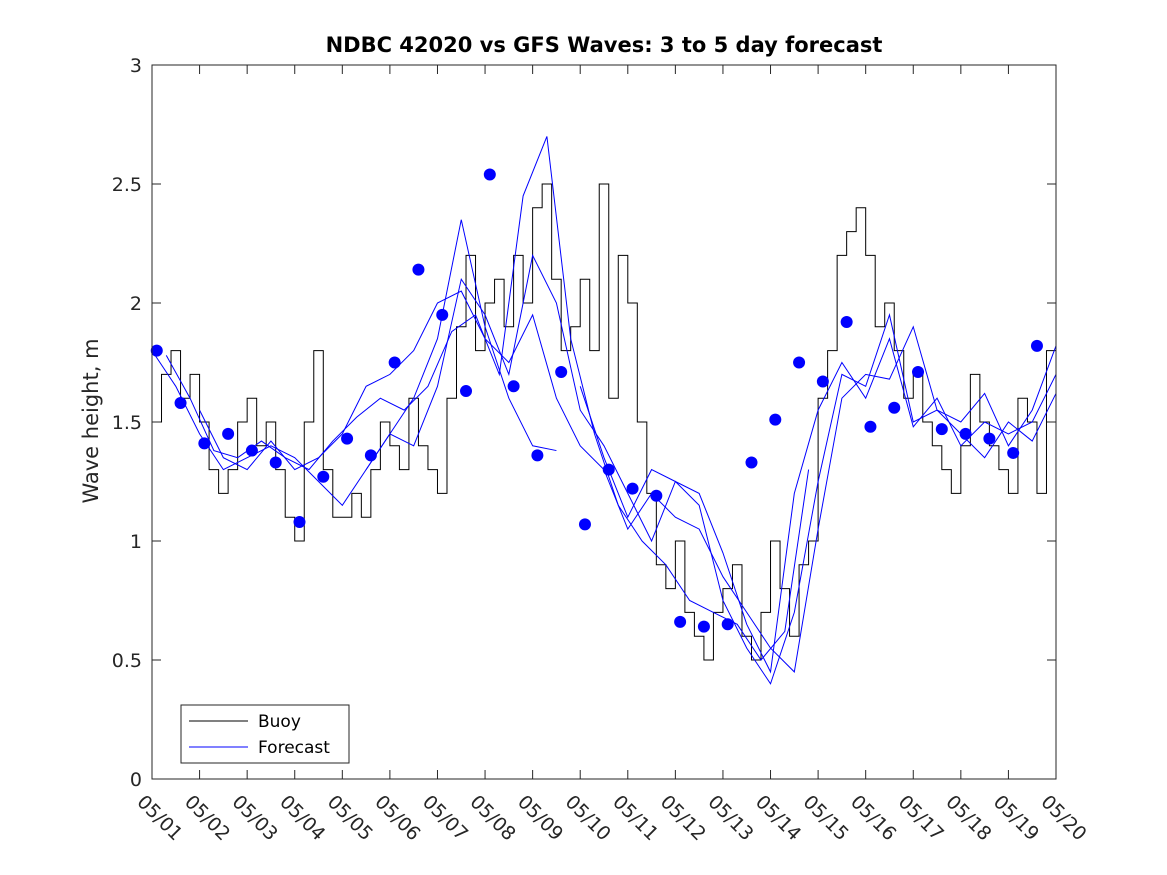  I want to click on y-tick-label: 2, so click(136, 304).